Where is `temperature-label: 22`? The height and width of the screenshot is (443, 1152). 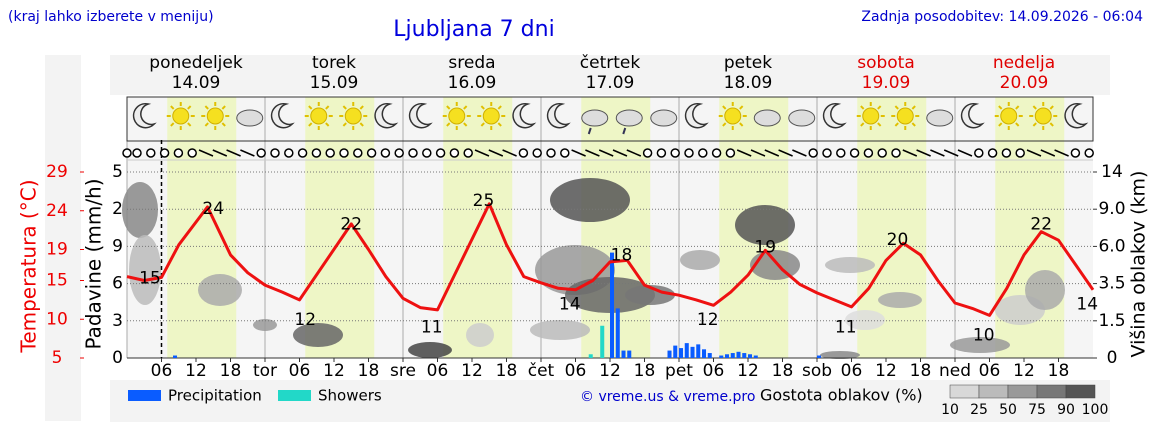 temperature-label: 22 is located at coordinates (351, 224).